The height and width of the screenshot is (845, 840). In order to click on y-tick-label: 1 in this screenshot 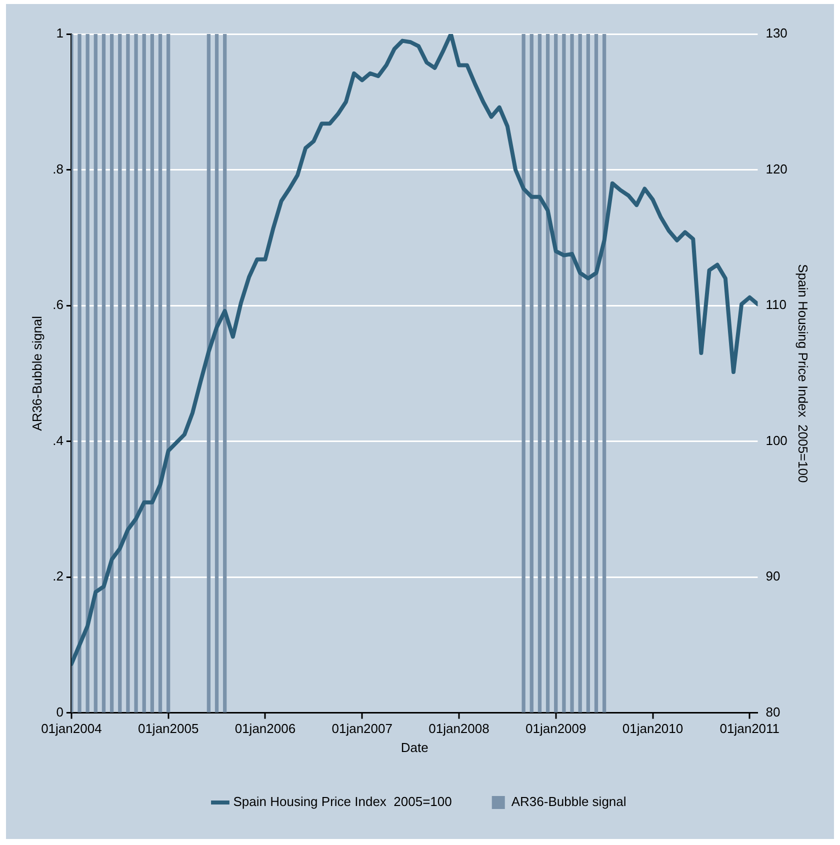, I will do `click(60, 33)`.